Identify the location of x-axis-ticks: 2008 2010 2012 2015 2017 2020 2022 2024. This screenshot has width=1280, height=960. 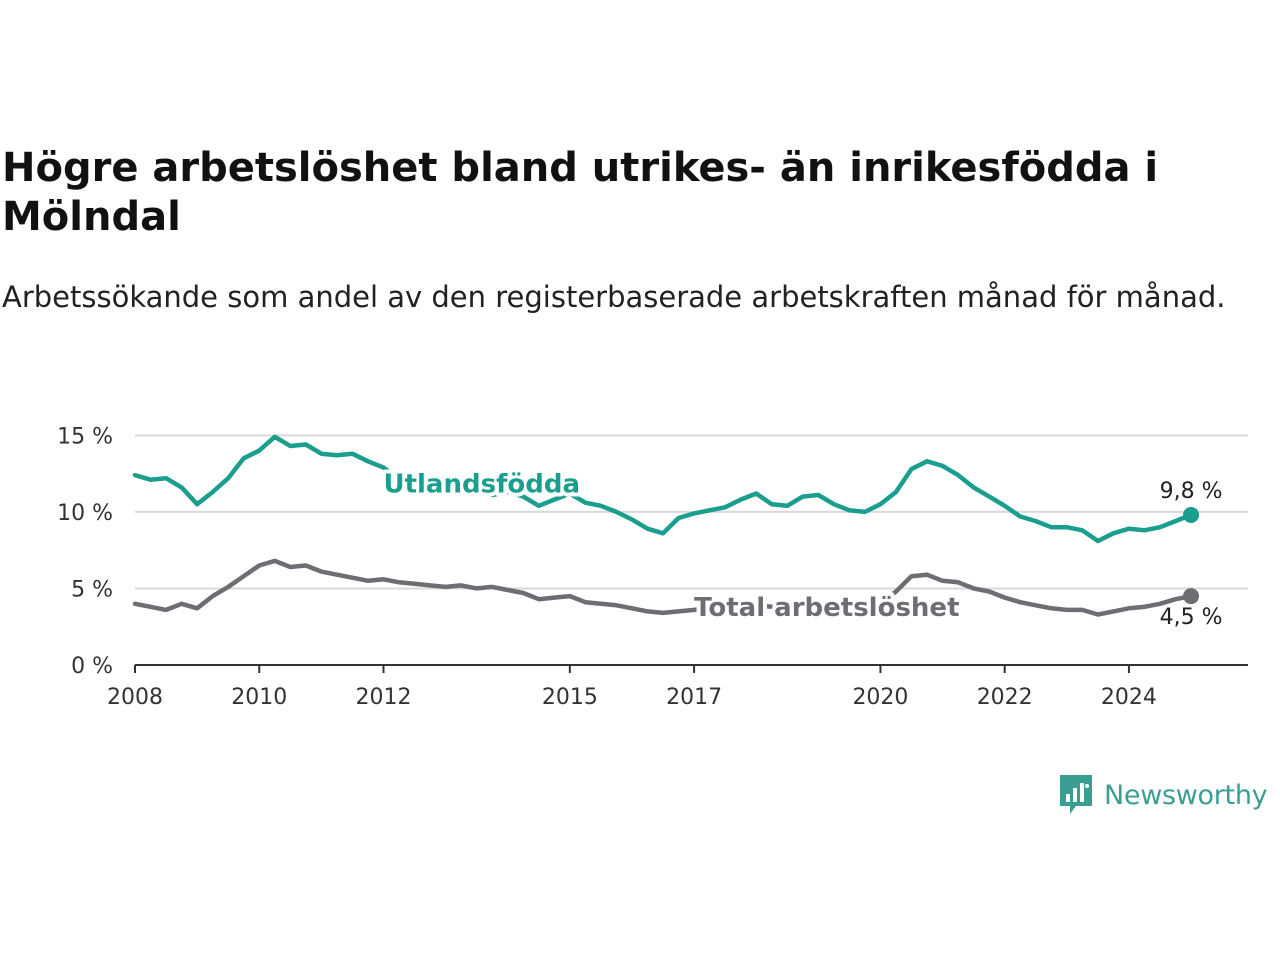
(632, 687).